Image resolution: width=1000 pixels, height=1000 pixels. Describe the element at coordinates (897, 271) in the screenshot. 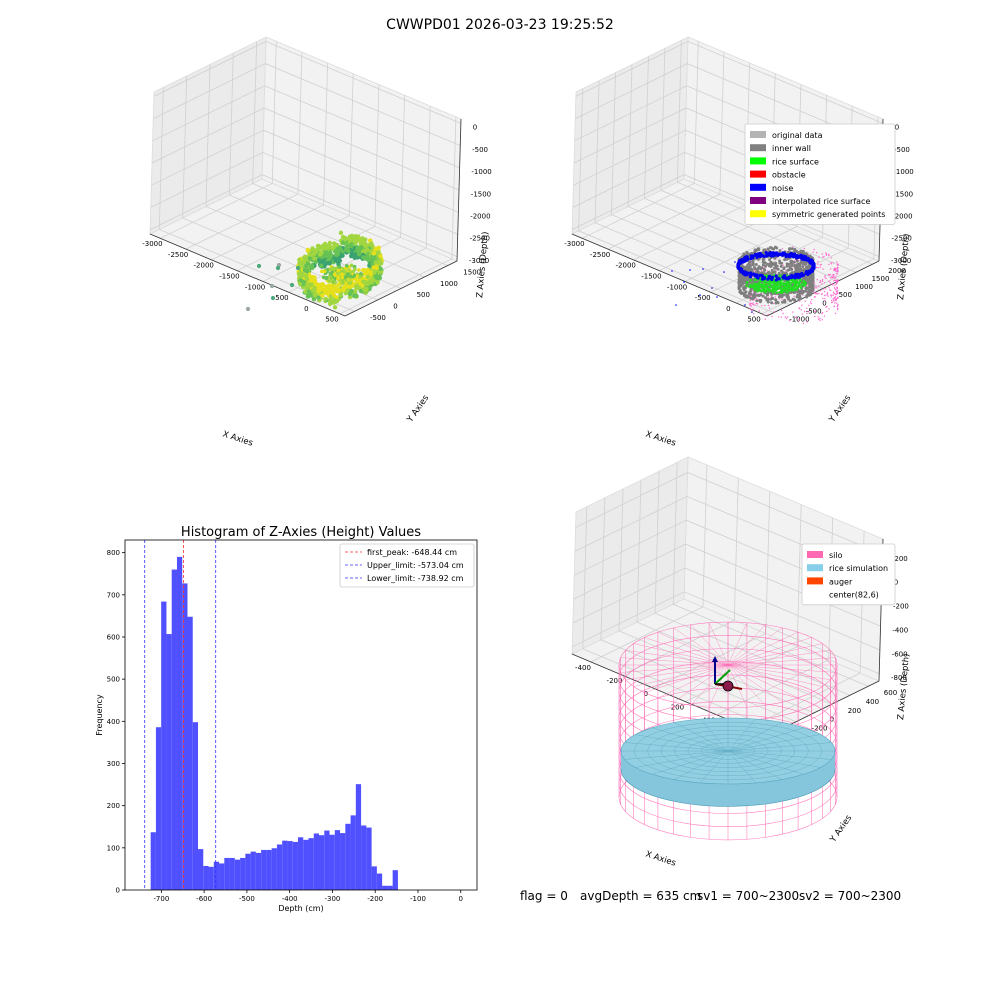

I see `y-tick-label: 2000` at that location.